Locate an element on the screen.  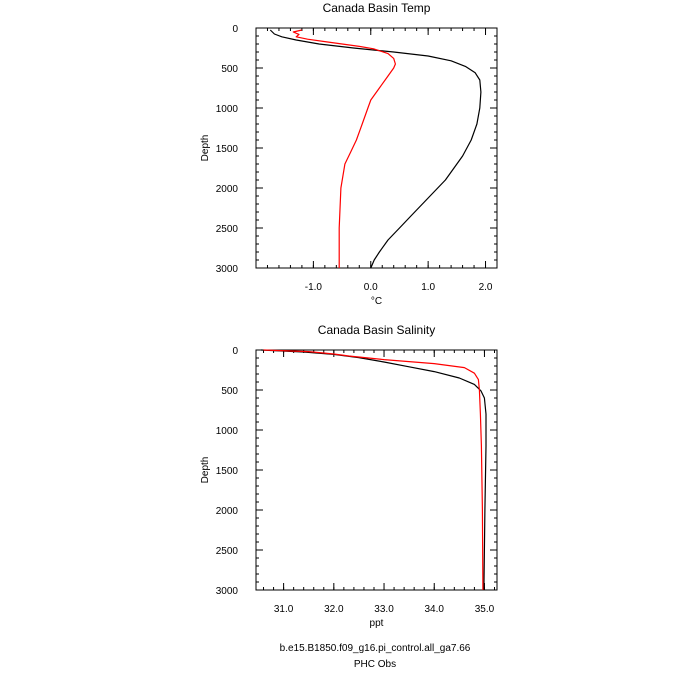
x-tick-label: 2.0 is located at coordinates (486, 287).